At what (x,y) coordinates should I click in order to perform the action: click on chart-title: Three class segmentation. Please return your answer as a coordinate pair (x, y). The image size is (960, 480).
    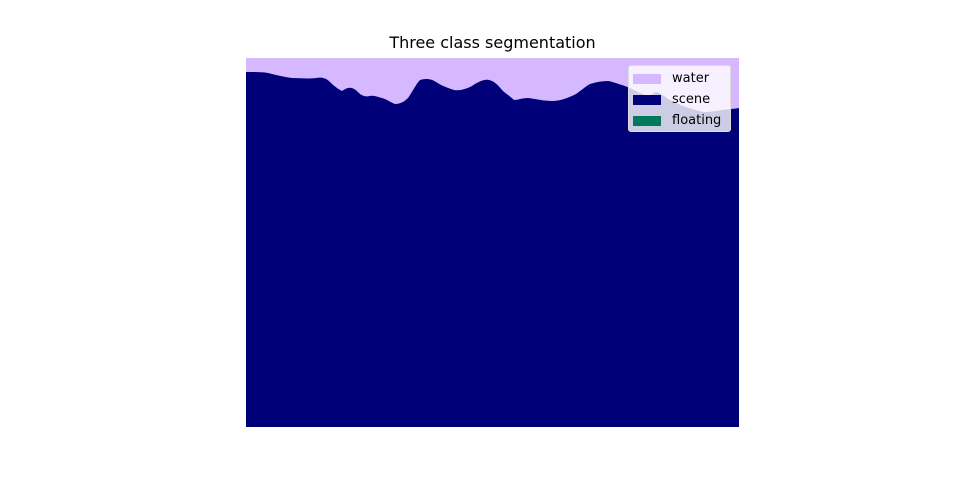
    Looking at the image, I should click on (492, 42).